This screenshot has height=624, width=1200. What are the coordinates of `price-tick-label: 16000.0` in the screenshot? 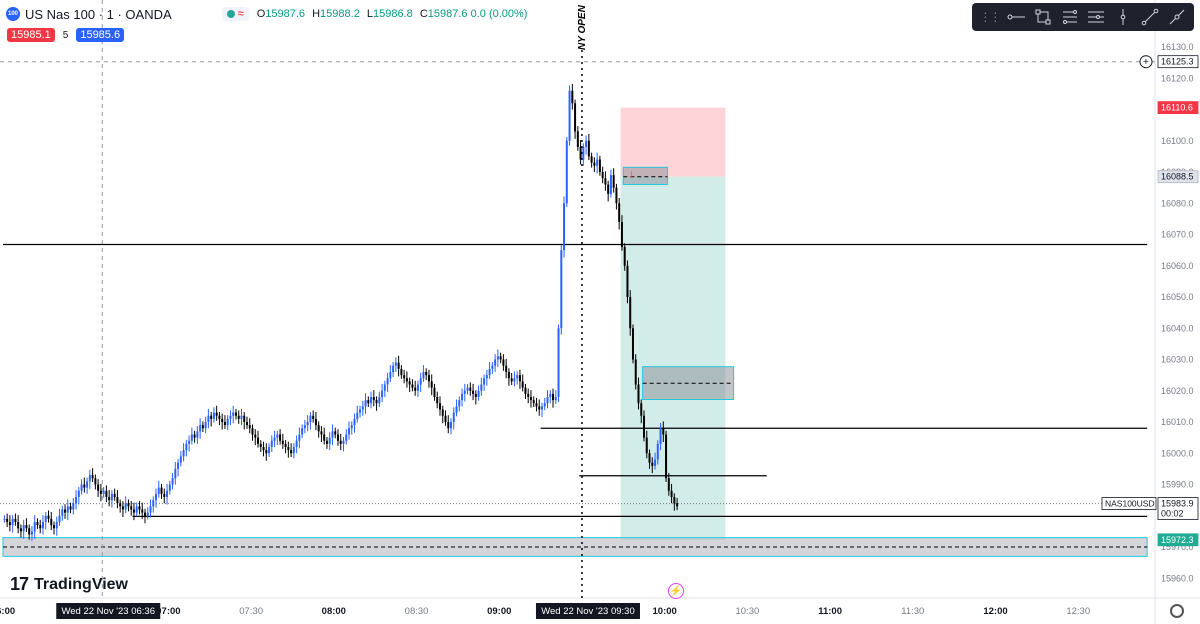 It's located at (1177, 453).